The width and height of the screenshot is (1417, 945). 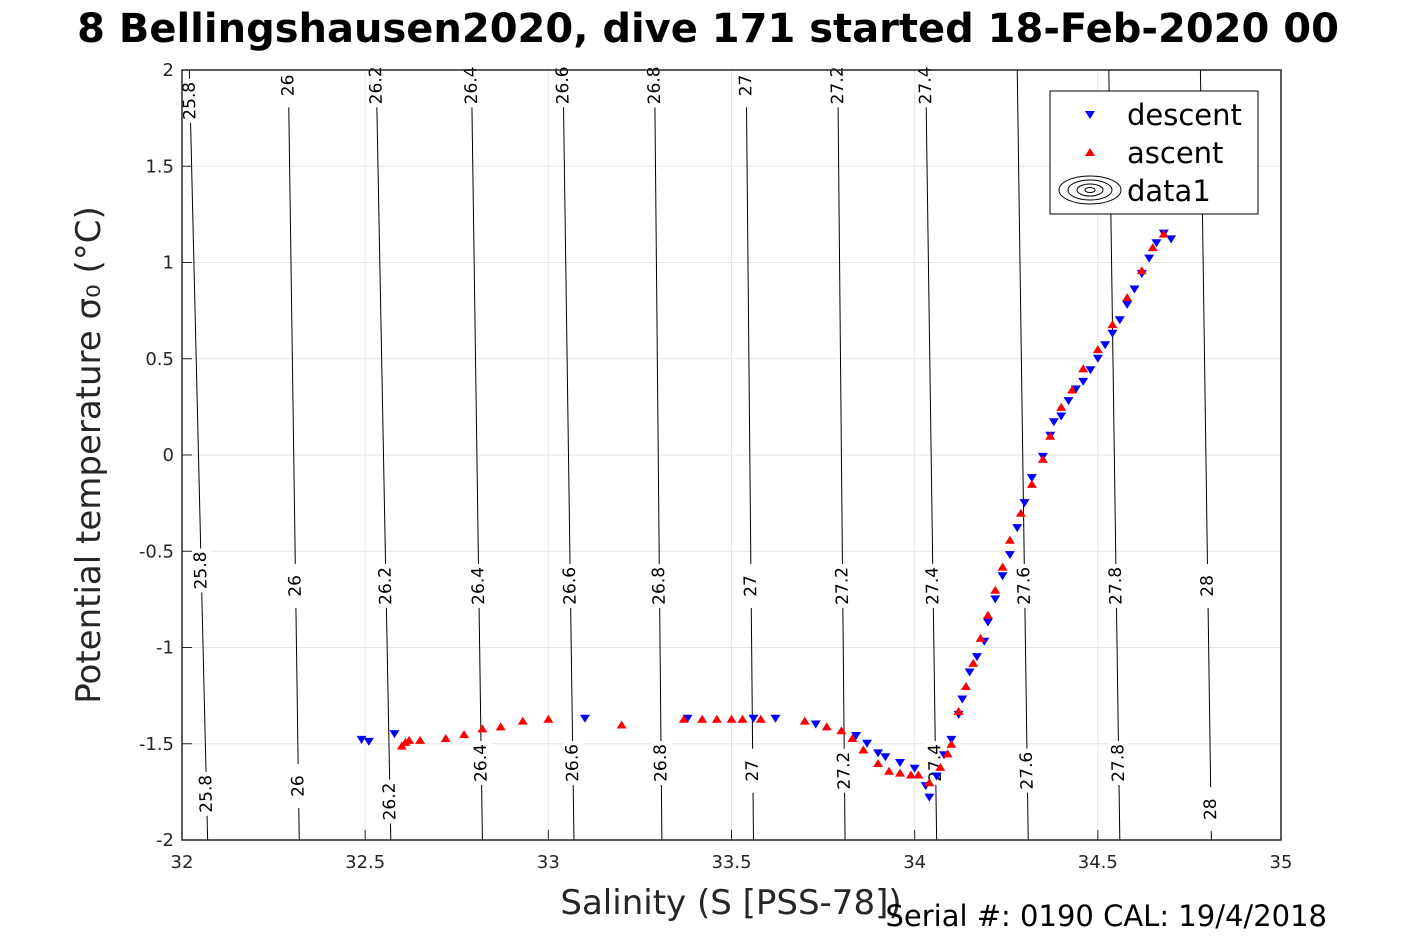 I want to click on x-tick-label: 33, so click(x=548, y=862).